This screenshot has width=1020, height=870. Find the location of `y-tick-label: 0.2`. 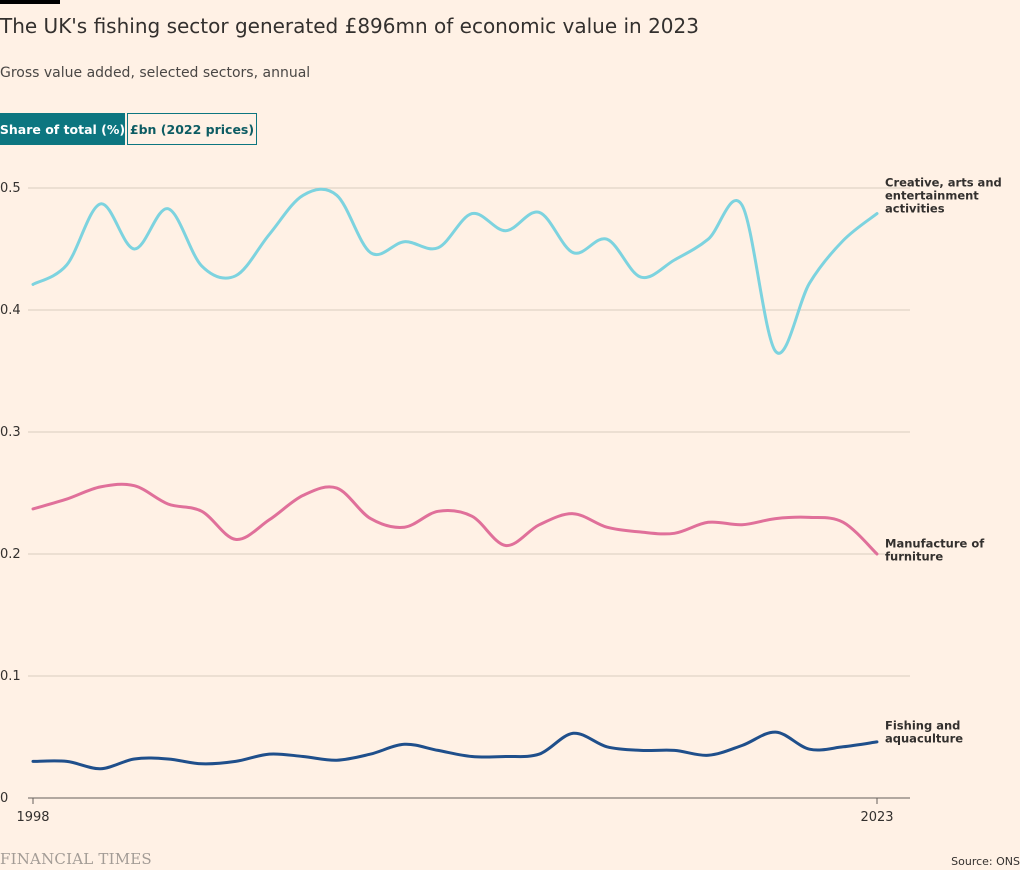

y-tick-label: 0.2 is located at coordinates (10, 554).